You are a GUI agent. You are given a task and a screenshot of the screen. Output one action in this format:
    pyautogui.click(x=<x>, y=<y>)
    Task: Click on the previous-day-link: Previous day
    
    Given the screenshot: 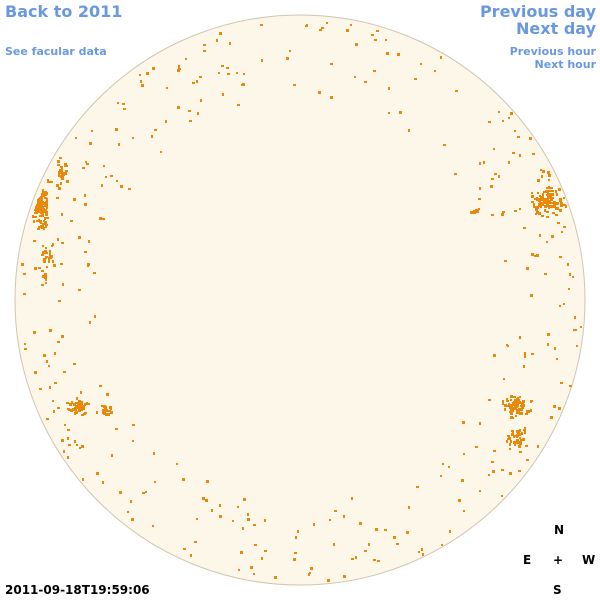 What is the action you would take?
    pyautogui.click(x=537, y=11)
    